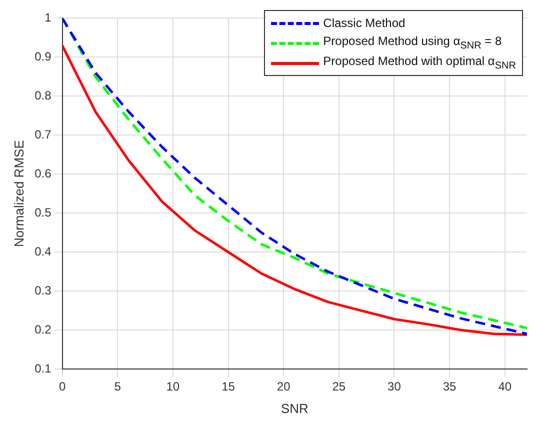 The image size is (543, 429). What do you see at coordinates (43, 134) in the screenshot?
I see `y-tick-label: 0.7` at bounding box center [43, 134].